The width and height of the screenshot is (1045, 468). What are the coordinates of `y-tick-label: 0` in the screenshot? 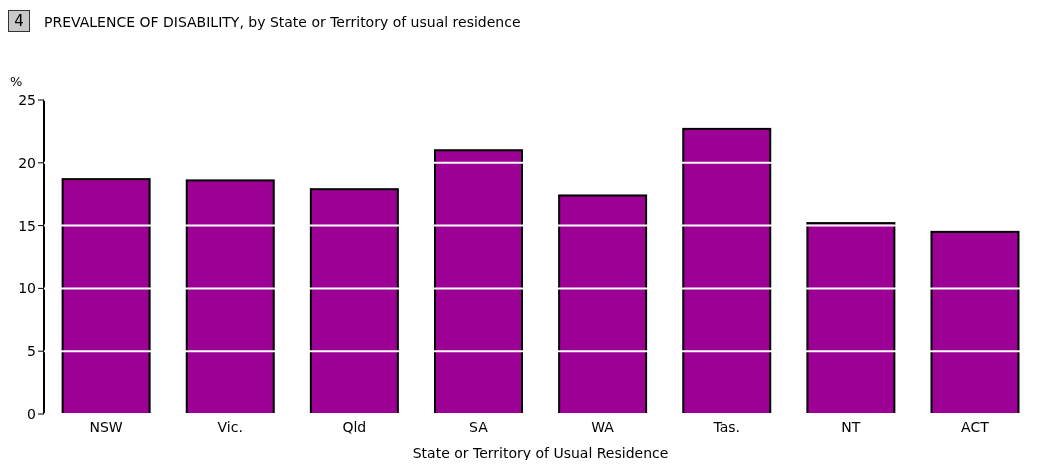 It's located at (31, 413).